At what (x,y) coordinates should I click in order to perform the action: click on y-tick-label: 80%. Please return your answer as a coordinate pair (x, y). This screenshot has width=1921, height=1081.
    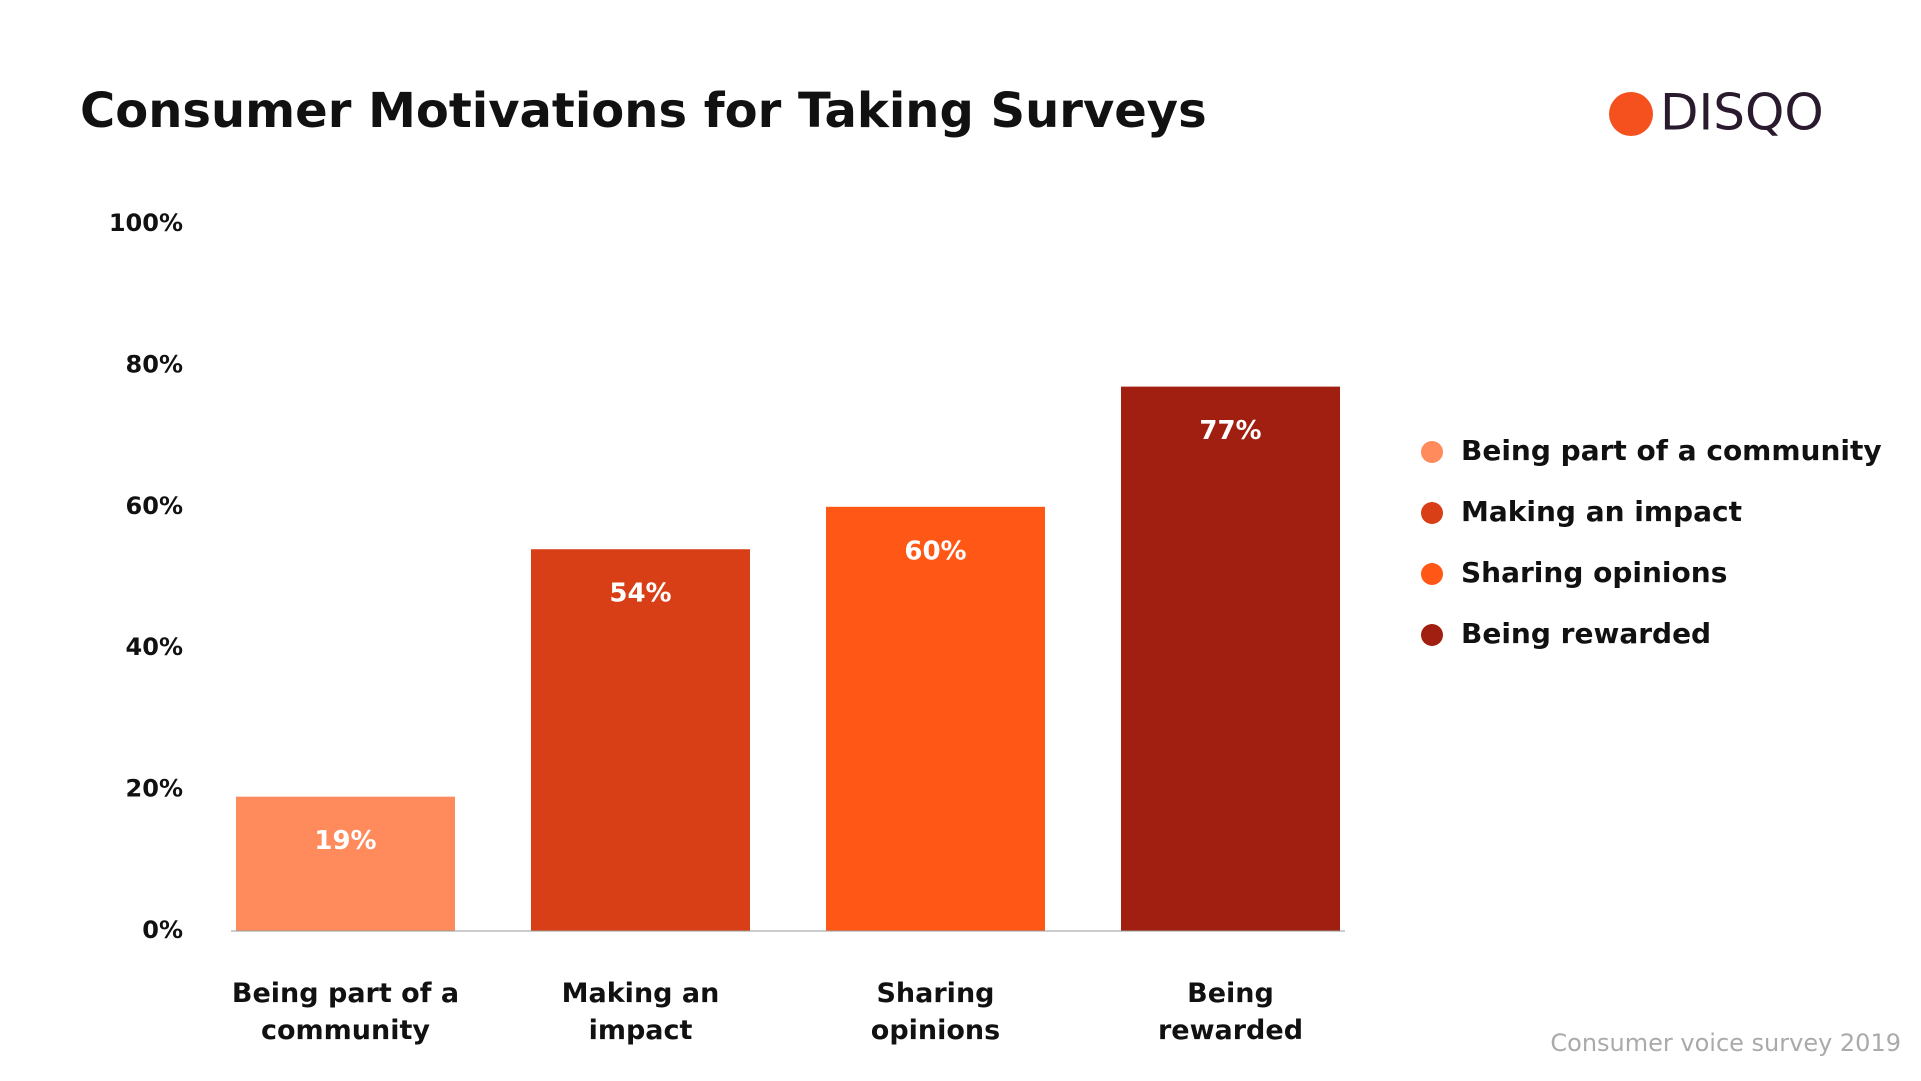
    Looking at the image, I should click on (154, 364).